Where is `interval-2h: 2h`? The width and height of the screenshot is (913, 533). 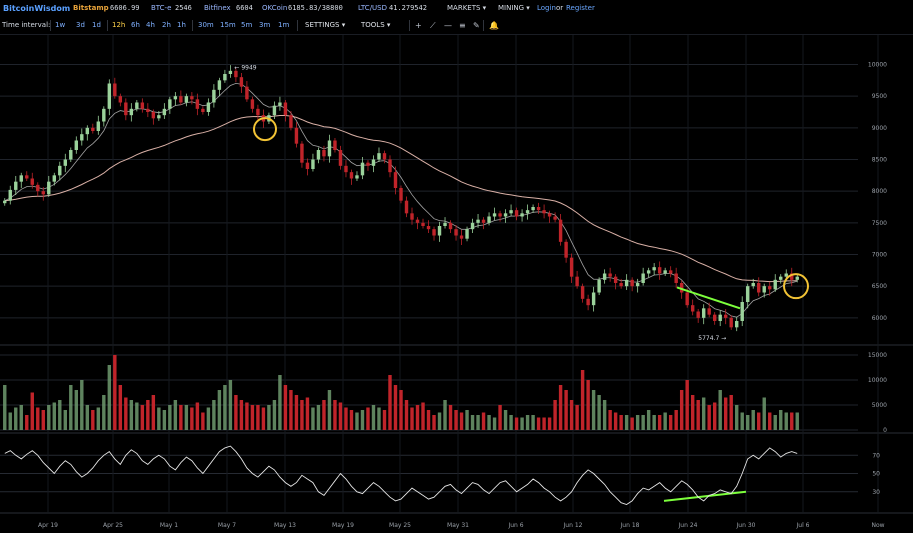
interval-2h: 2h is located at coordinates (166, 25).